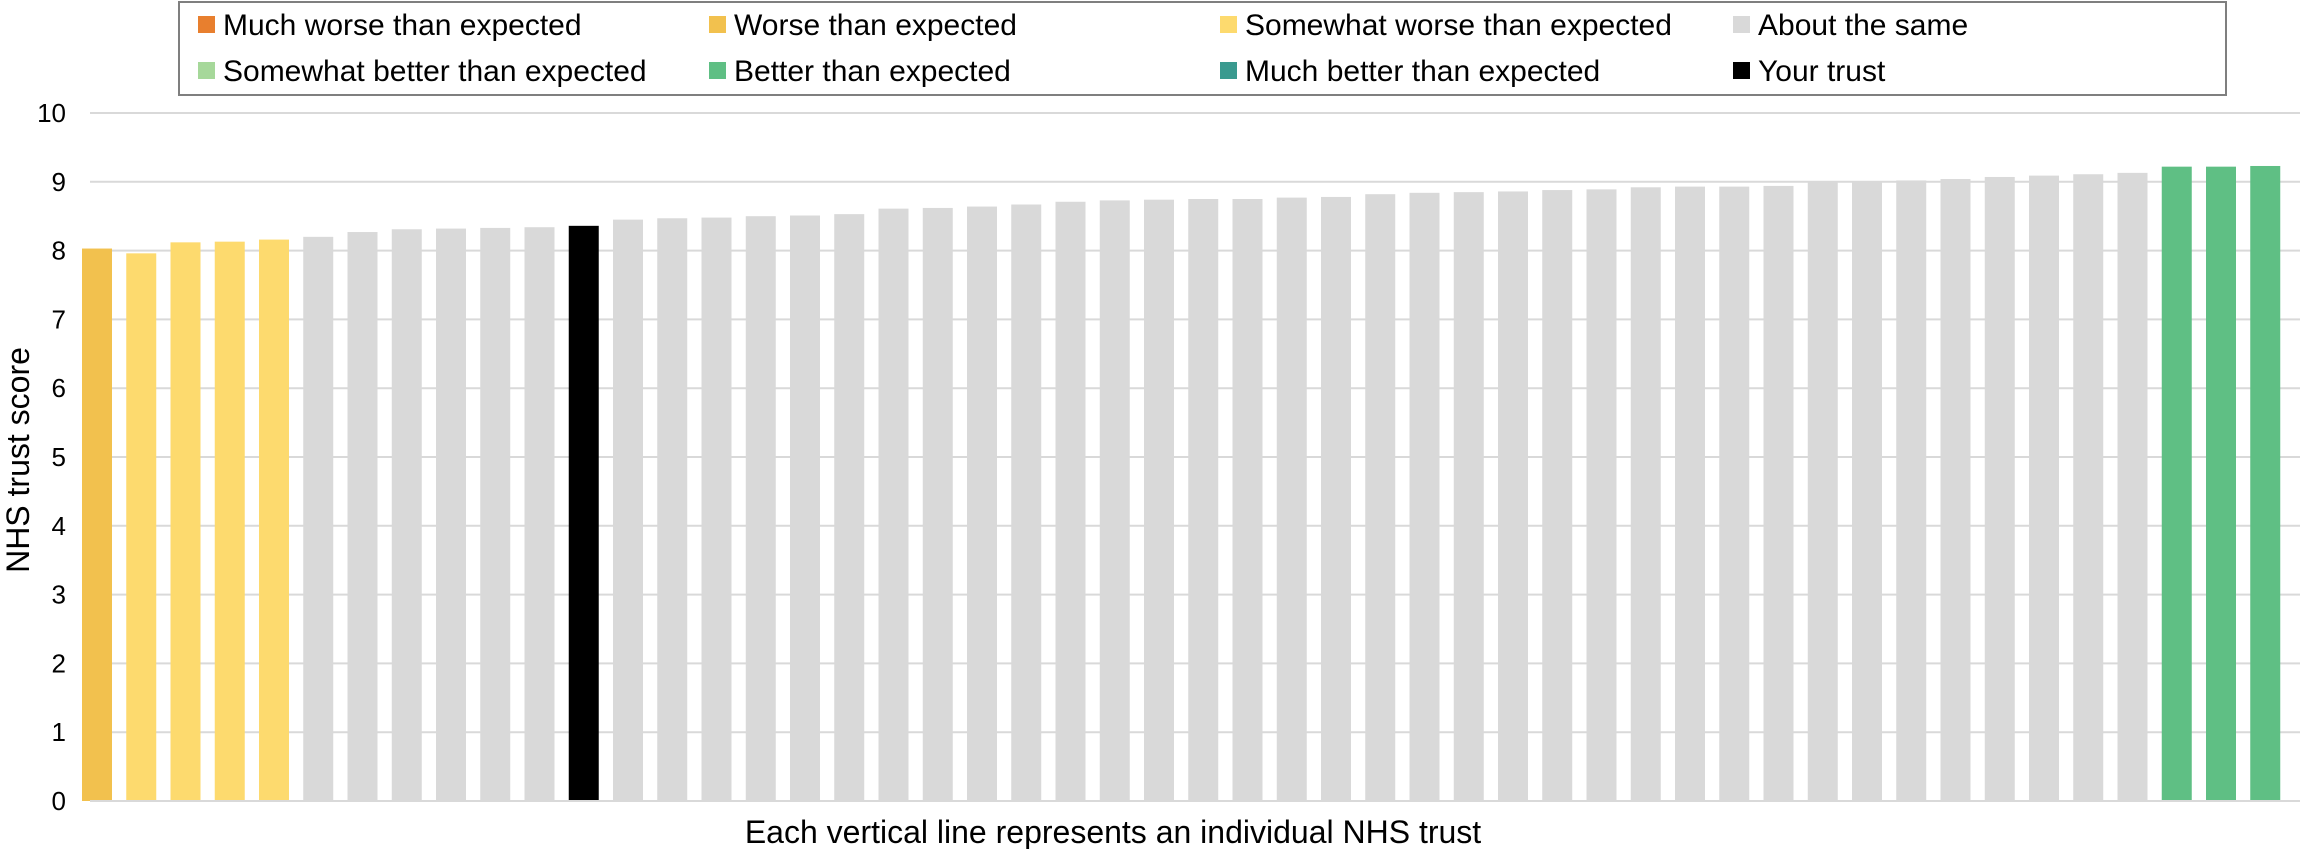  I want to click on y-tick-label: 0, so click(59, 801).